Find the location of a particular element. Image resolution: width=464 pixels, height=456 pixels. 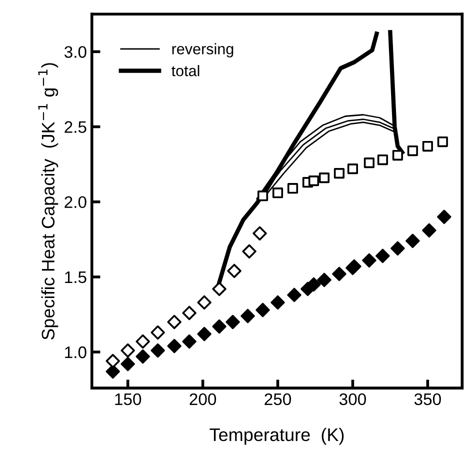

y-tick-label: 1.0 is located at coordinates (75, 352).